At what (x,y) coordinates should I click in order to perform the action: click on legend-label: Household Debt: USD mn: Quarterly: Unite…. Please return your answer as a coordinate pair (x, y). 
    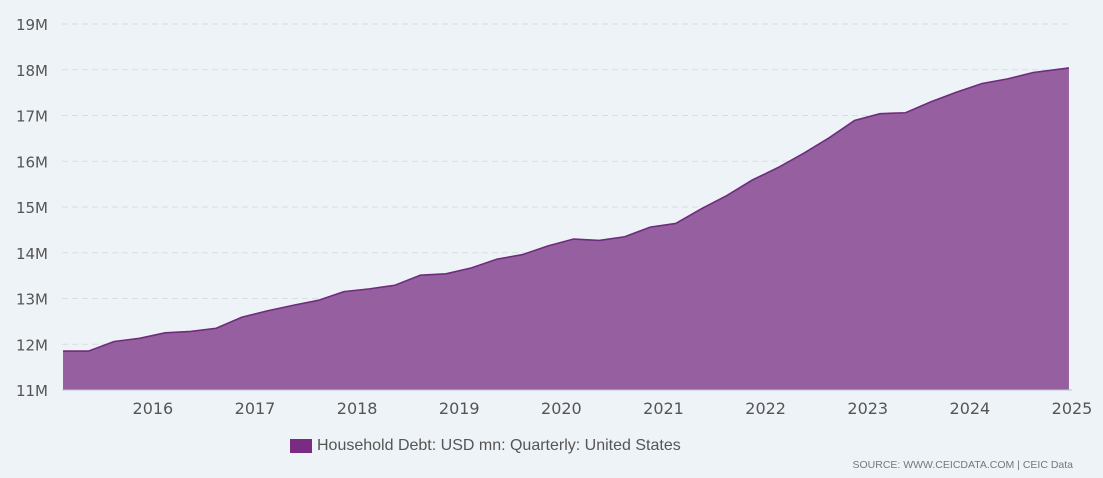
    Looking at the image, I should click on (499, 445).